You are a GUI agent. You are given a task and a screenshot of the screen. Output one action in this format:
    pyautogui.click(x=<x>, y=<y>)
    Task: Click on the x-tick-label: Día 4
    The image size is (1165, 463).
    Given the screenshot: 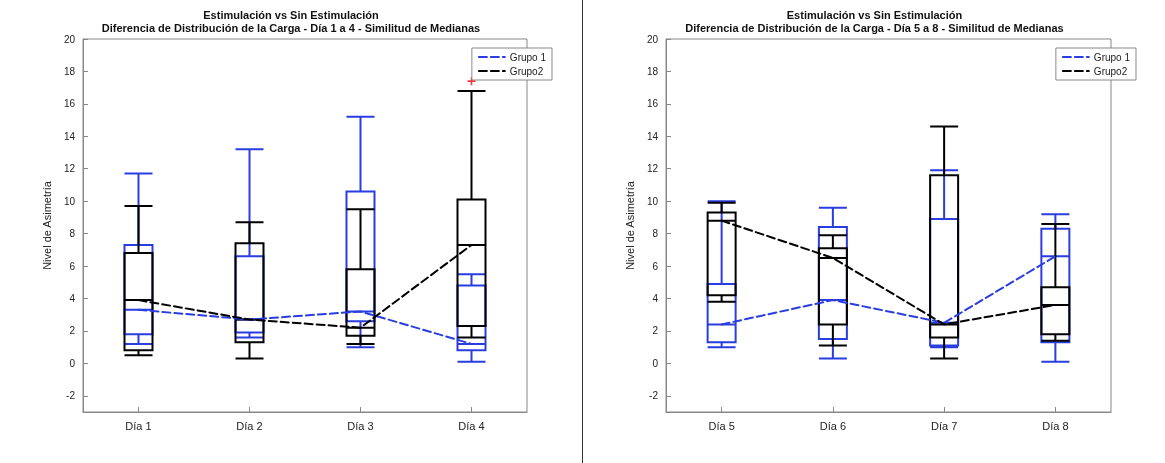 What is the action you would take?
    pyautogui.click(x=471, y=425)
    